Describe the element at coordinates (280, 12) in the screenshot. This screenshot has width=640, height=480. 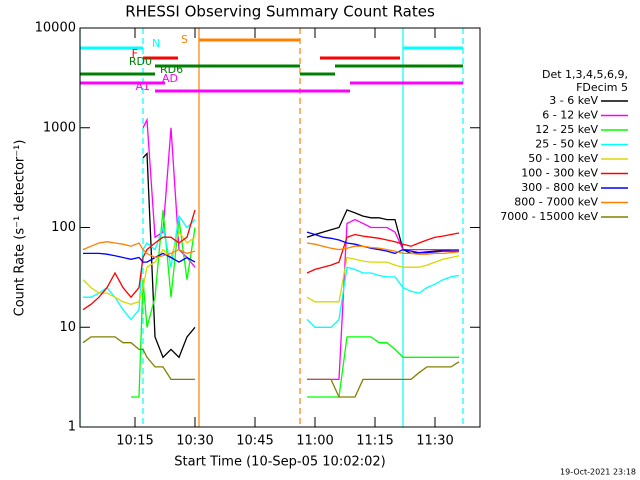
I see `chart-title: RHESSI Observing Summary Count Rates` at that location.